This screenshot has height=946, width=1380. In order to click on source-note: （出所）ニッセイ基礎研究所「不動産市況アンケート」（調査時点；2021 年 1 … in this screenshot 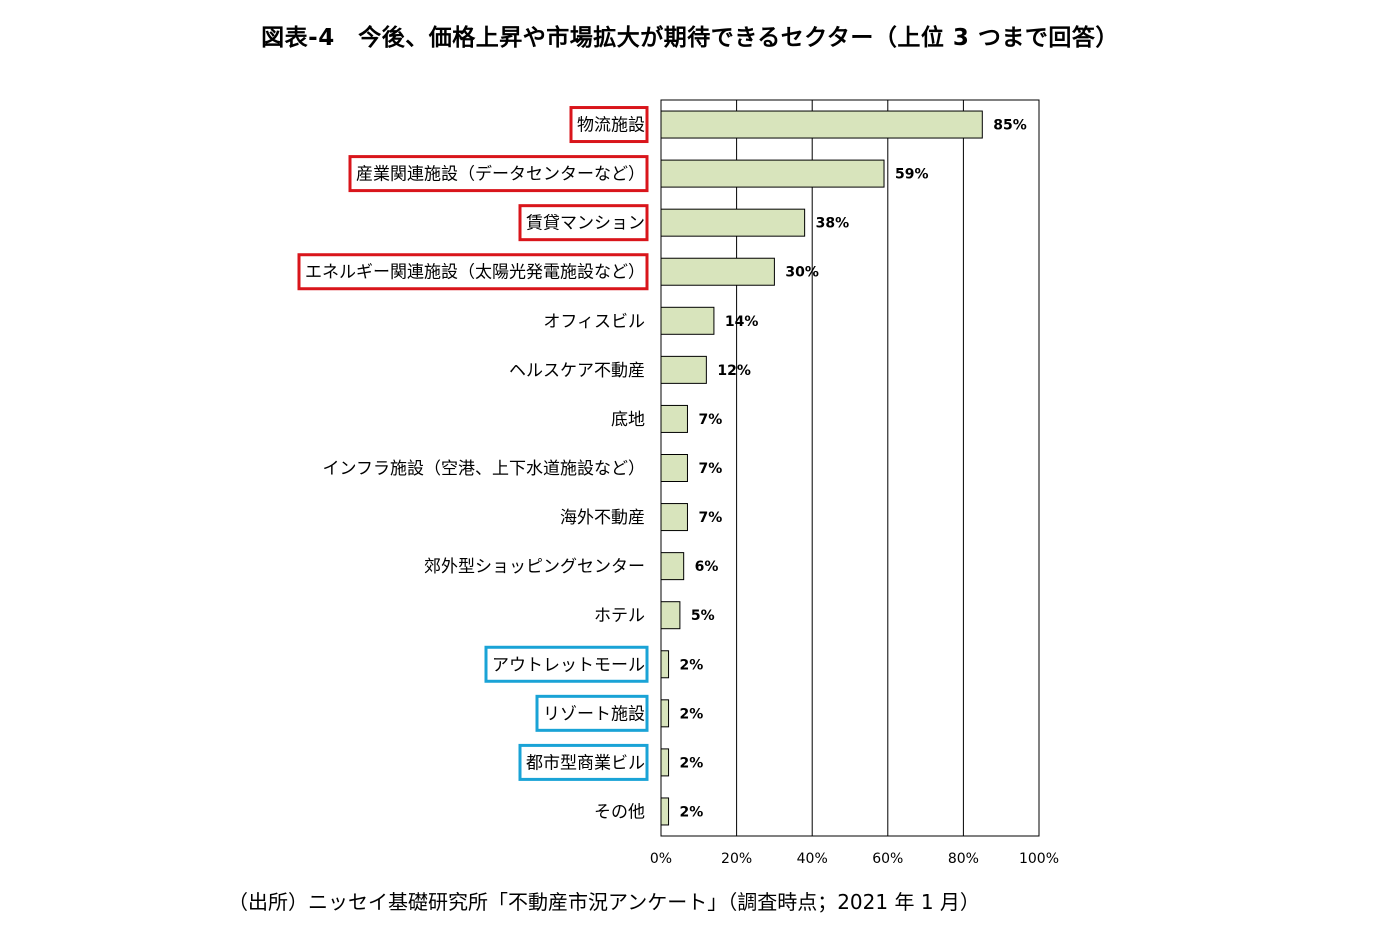, I will do `click(604, 902)`.